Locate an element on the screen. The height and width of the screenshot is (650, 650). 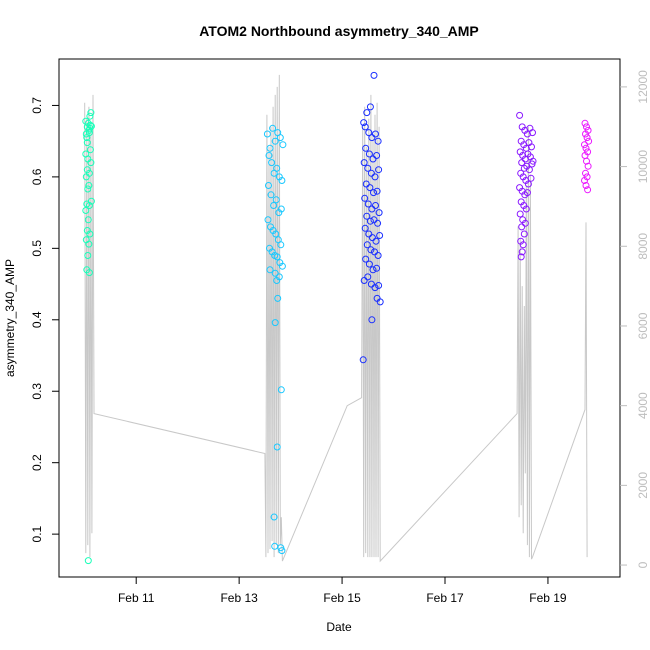
y2-tick-label: 8000 is located at coordinates (643, 246).